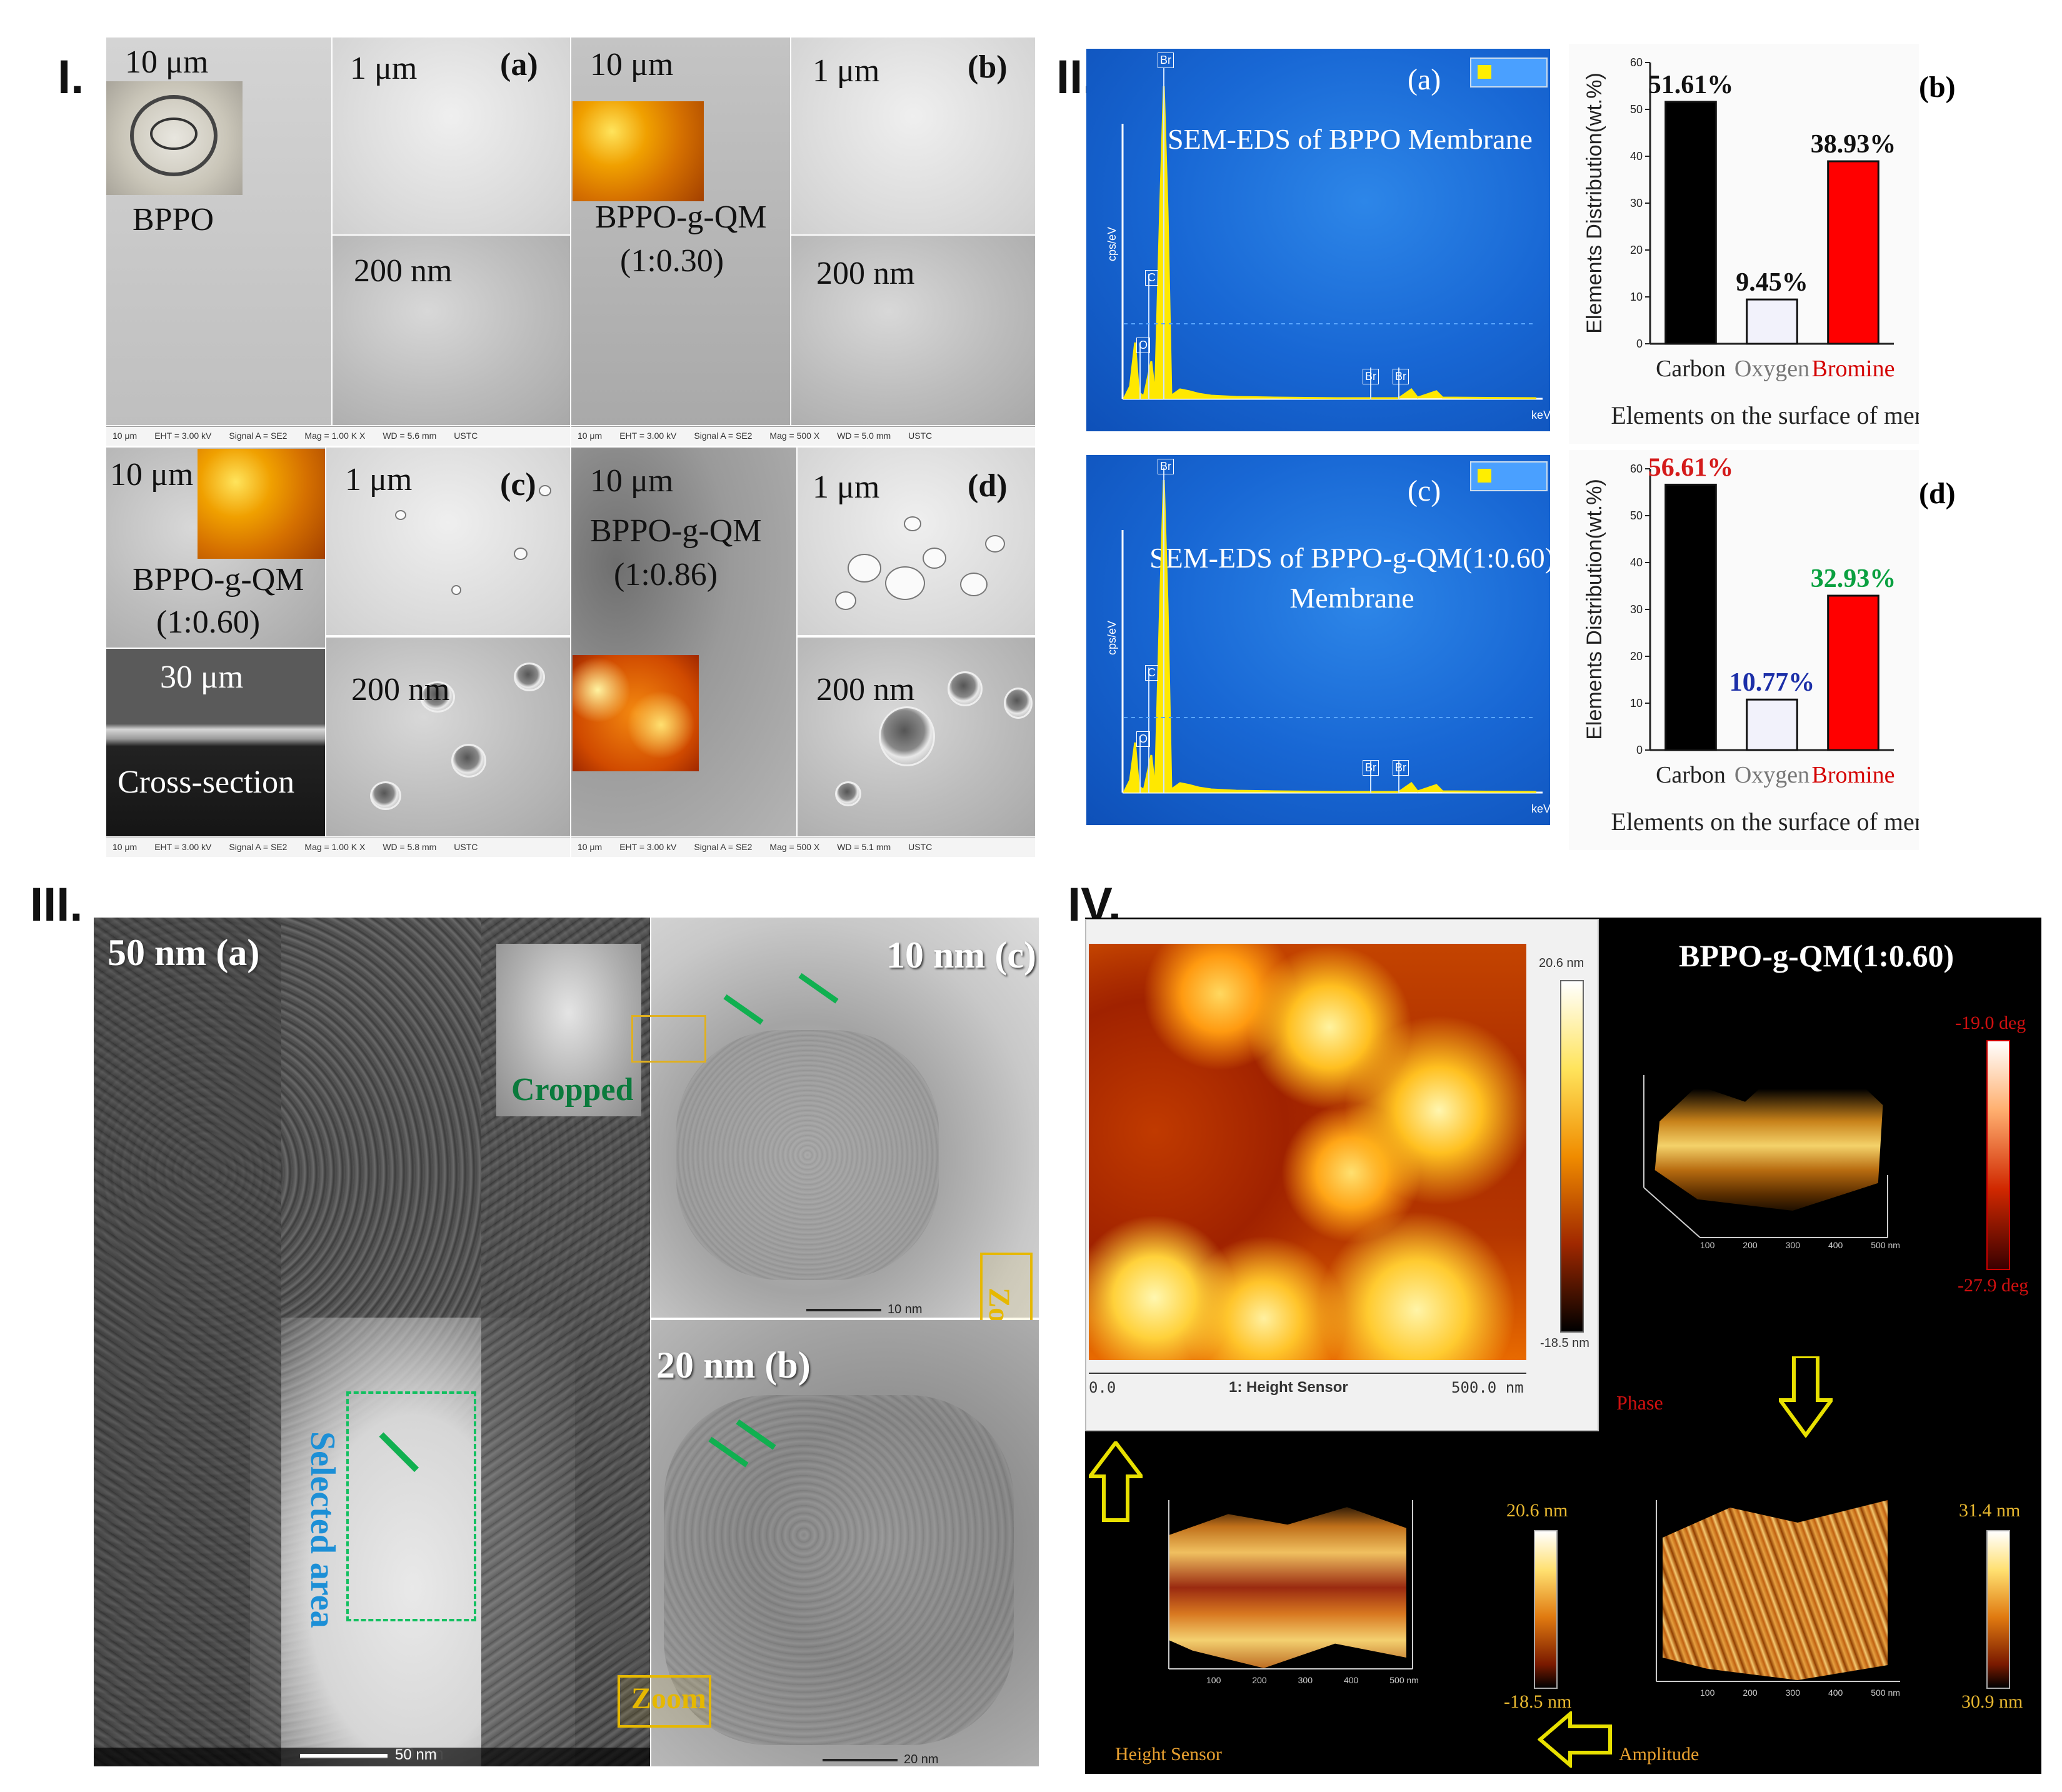 This screenshot has height=1792, width=2062. I want to click on bar-value-label: 10.77%, so click(1772, 682).